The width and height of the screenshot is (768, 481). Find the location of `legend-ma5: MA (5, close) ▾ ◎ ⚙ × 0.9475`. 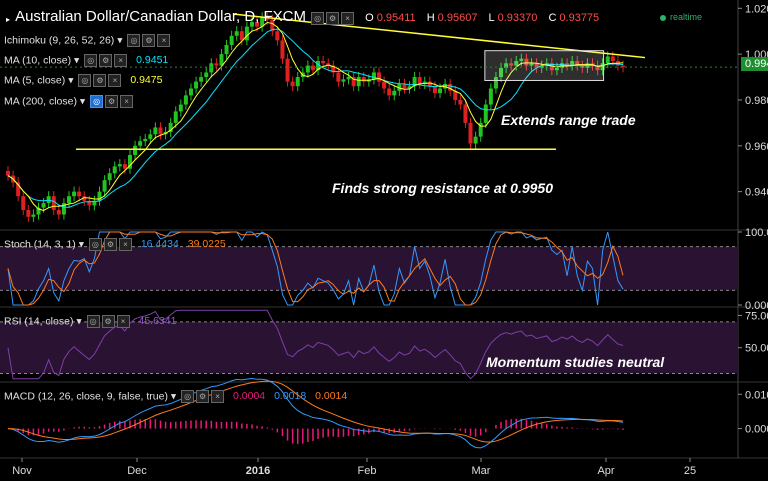

legend-ma5: MA (5, close) ▾ ◎ ⚙ × 0.9475 is located at coordinates (83, 80).